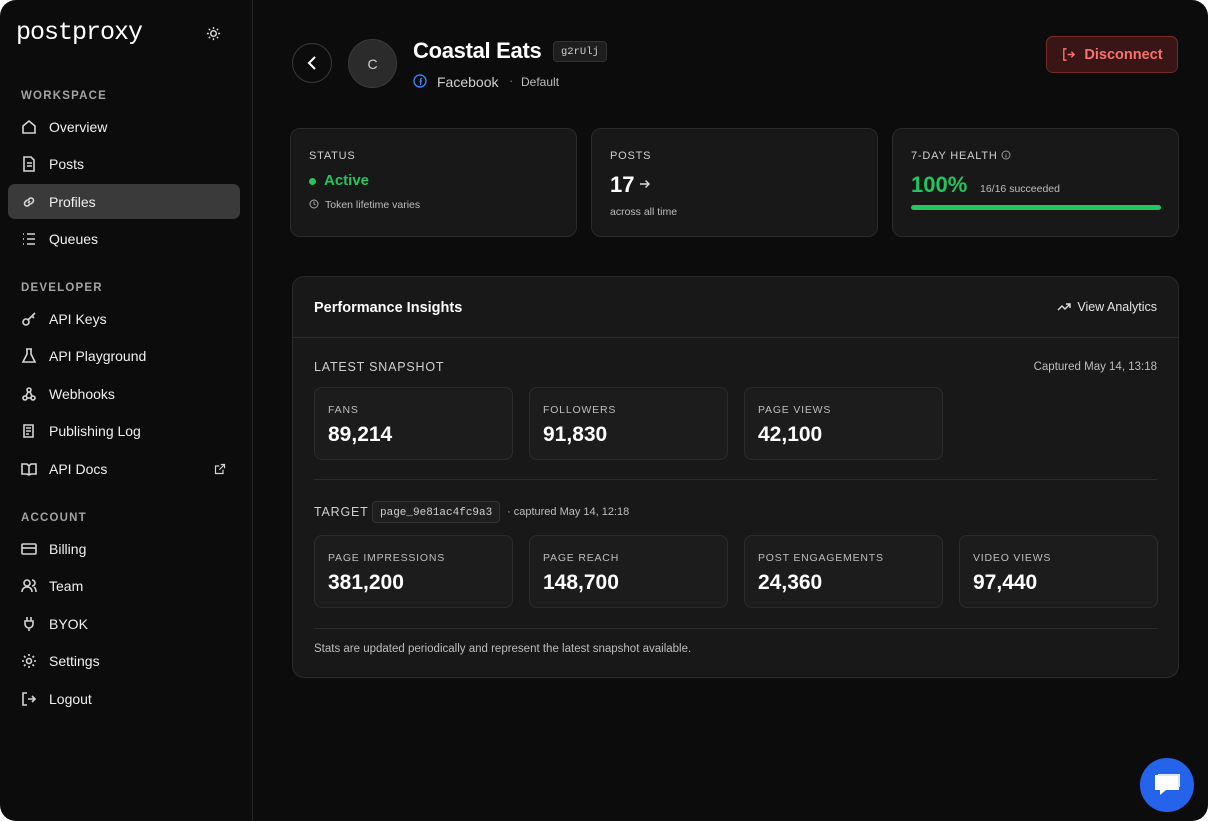 This screenshot has width=1208, height=821. What do you see at coordinates (124, 468) in the screenshot?
I see `nav-item: API Docs` at bounding box center [124, 468].